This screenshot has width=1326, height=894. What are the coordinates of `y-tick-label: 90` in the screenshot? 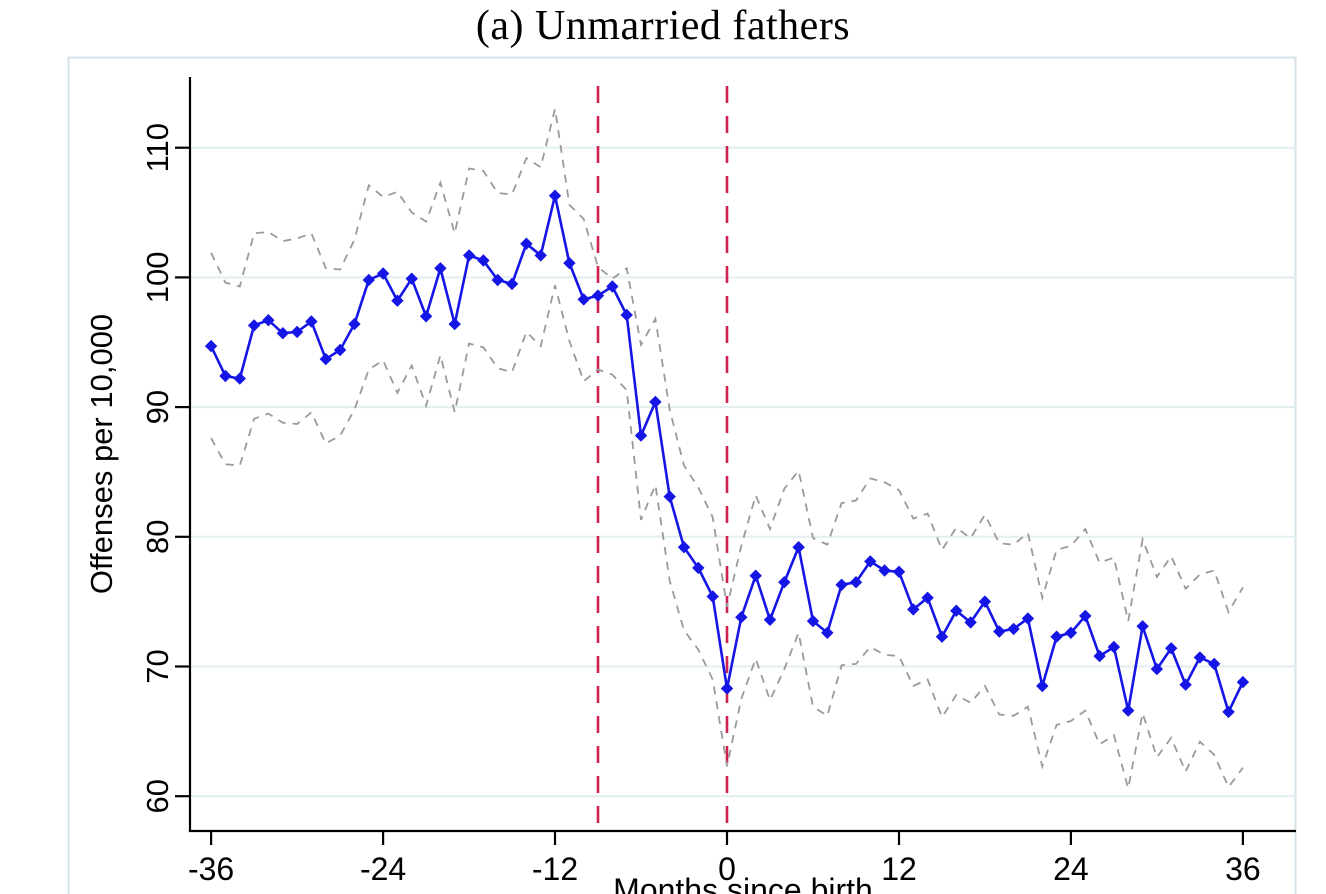 It's located at (157, 407).